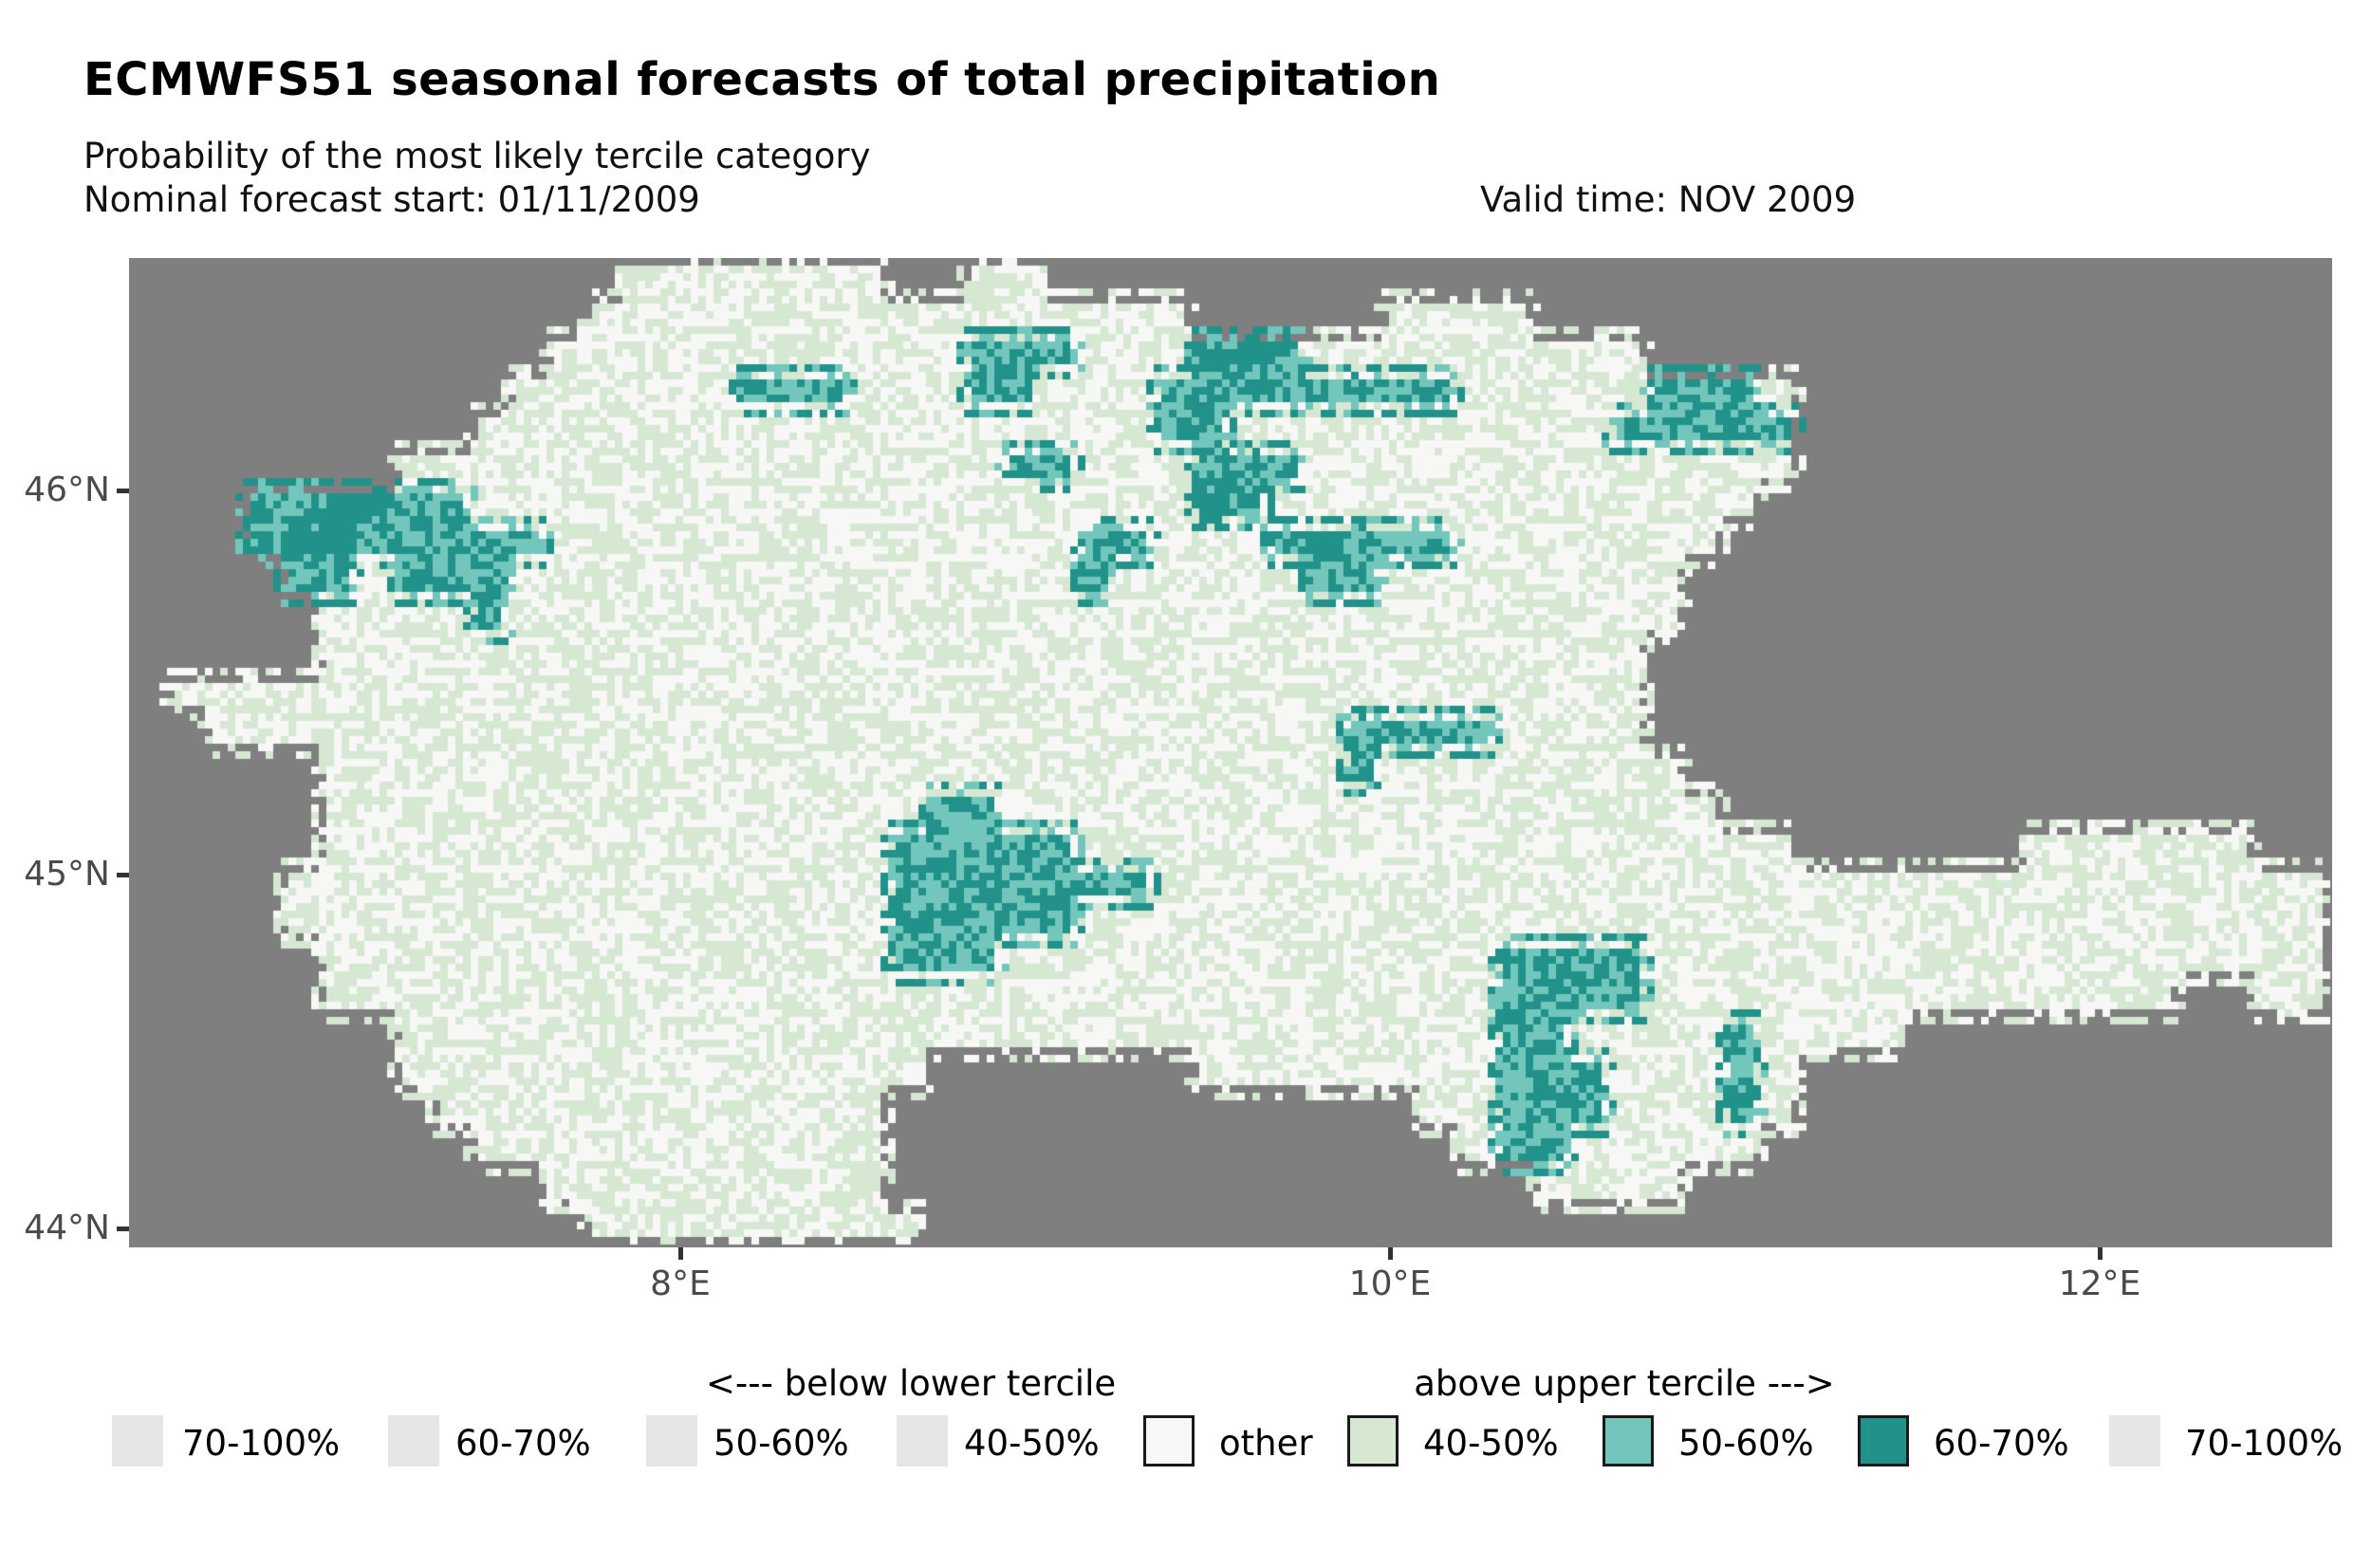  What do you see at coordinates (2099, 1284) in the screenshot?
I see `x-axis-tick-label: 12°E` at bounding box center [2099, 1284].